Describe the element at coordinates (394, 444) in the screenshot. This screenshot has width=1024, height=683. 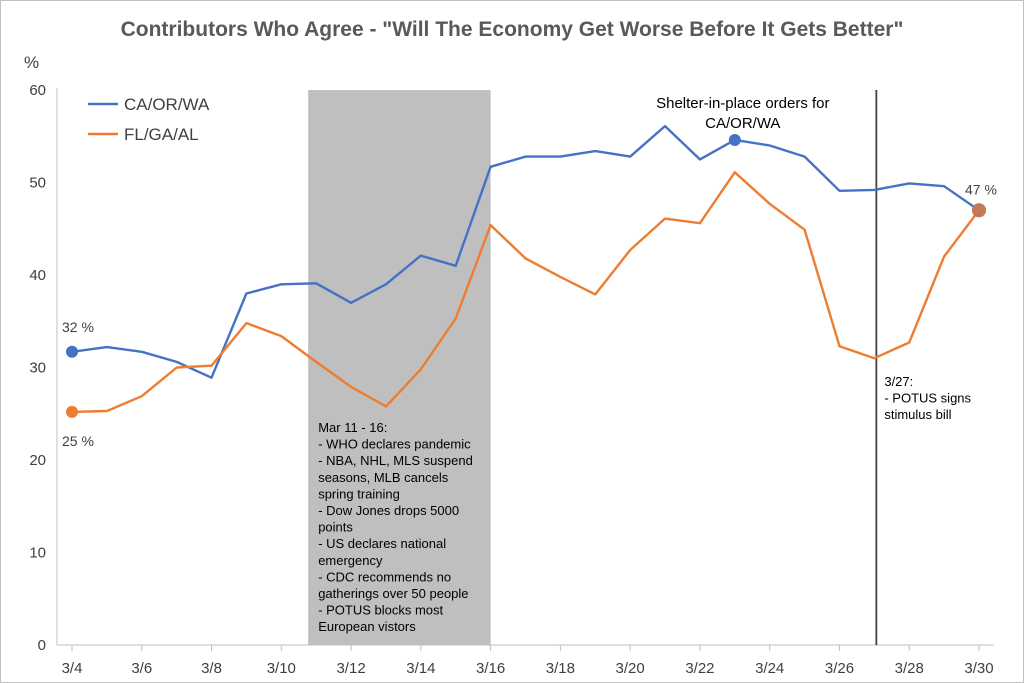
I see `event-annotation-line: - WHO declares pandemic` at that location.